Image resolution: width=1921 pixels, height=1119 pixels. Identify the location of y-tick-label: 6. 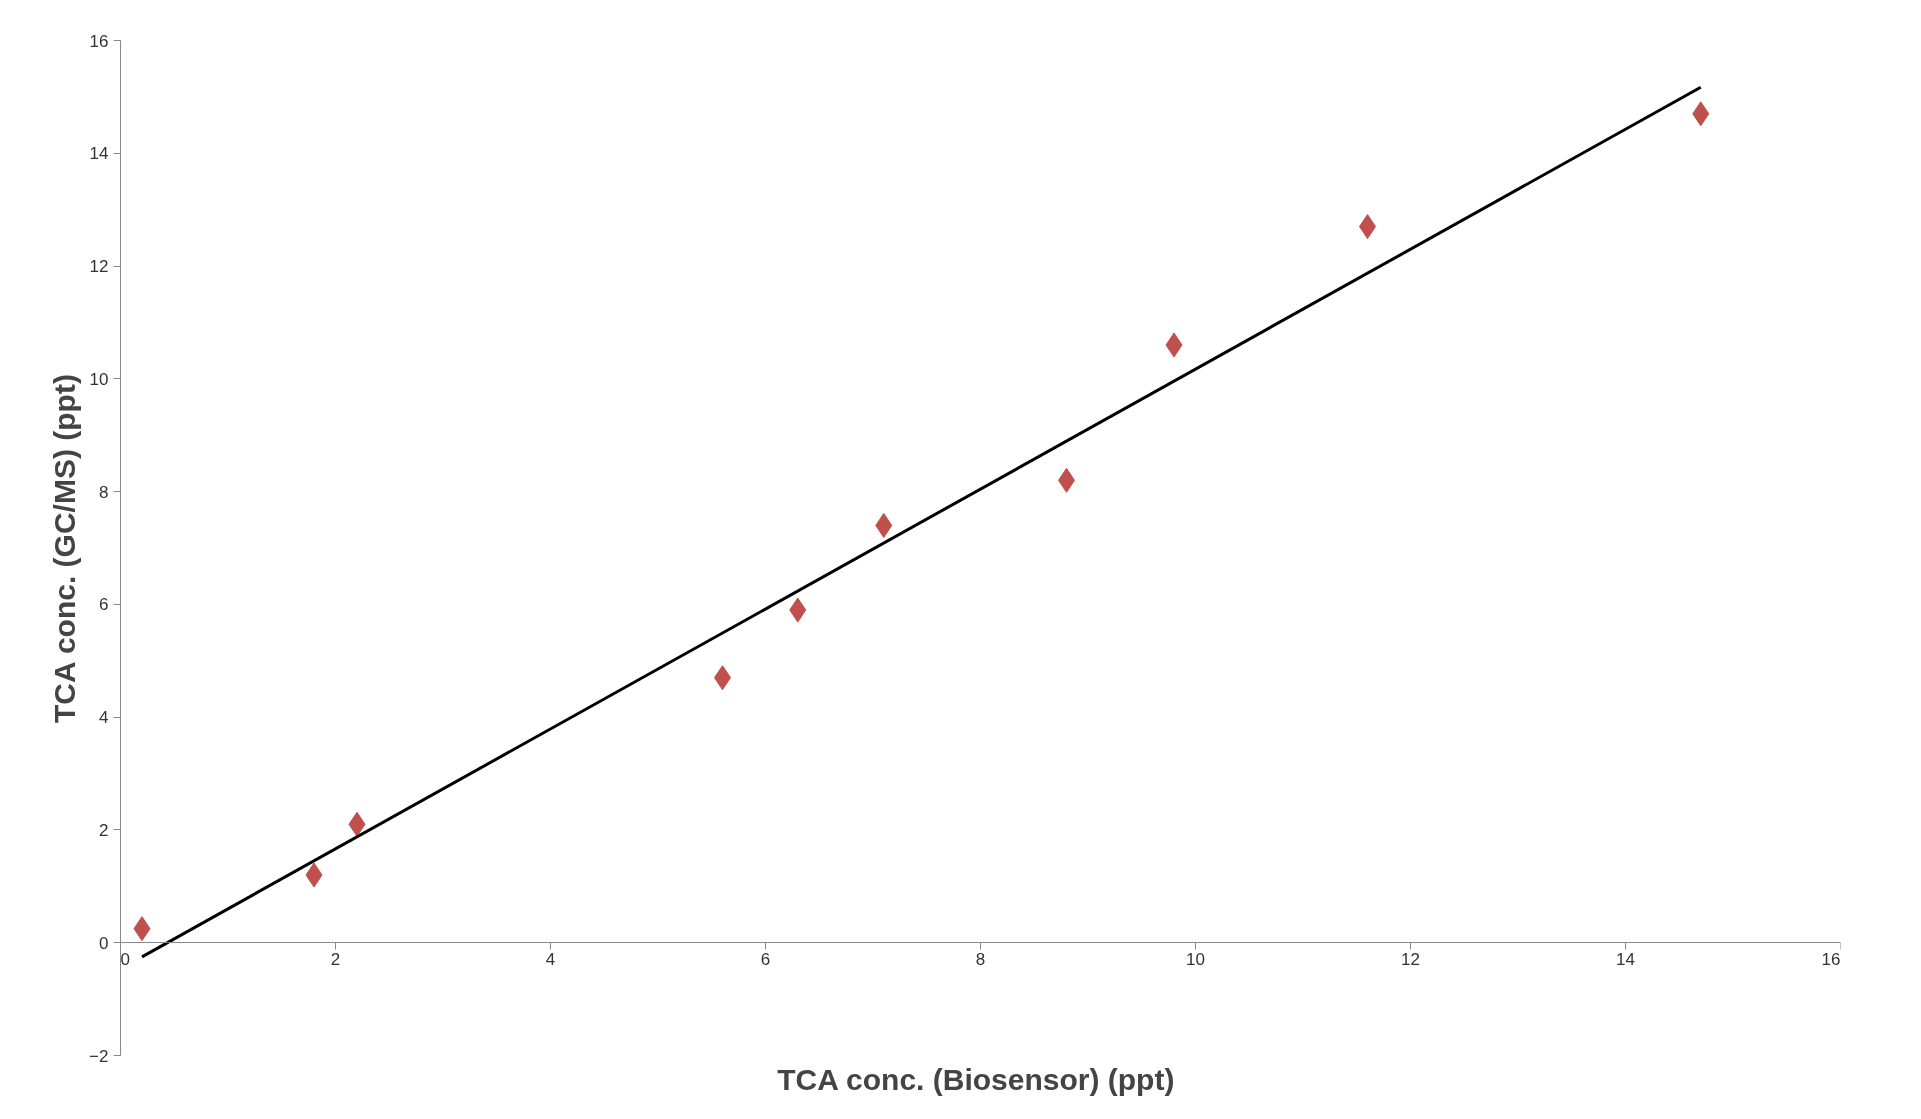
(104, 605).